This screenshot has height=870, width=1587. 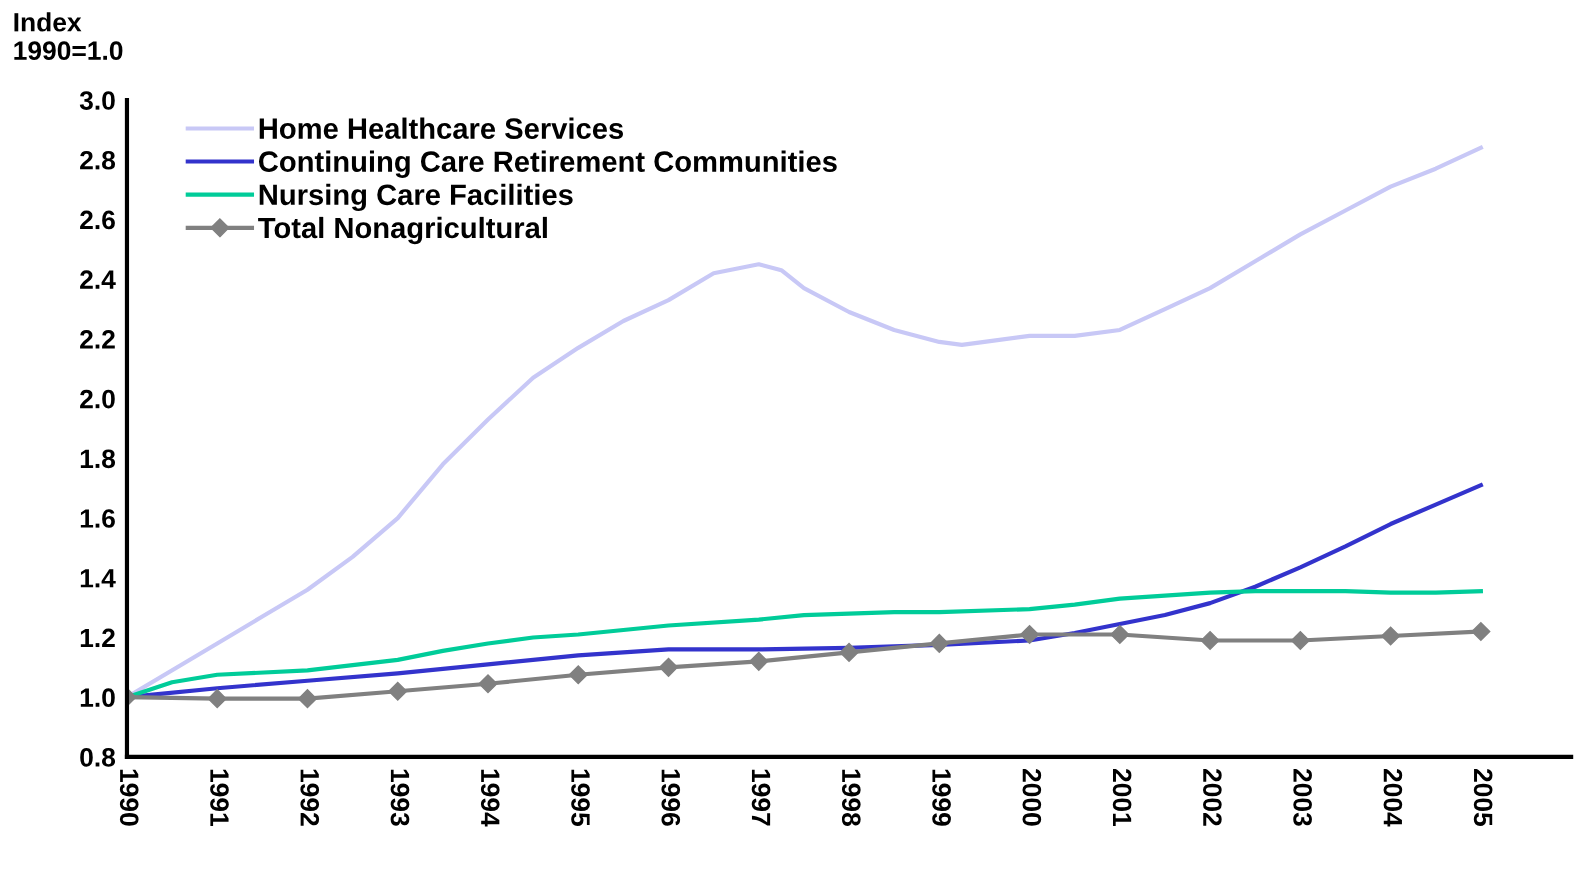 What do you see at coordinates (97, 399) in the screenshot?
I see `y-tick-label: 2.0` at bounding box center [97, 399].